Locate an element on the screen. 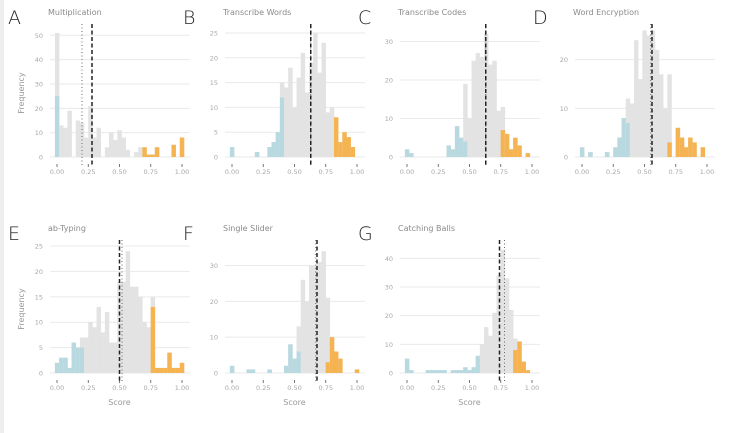 This screenshot has width=746, height=433. panel-letter: F is located at coordinates (188, 234).